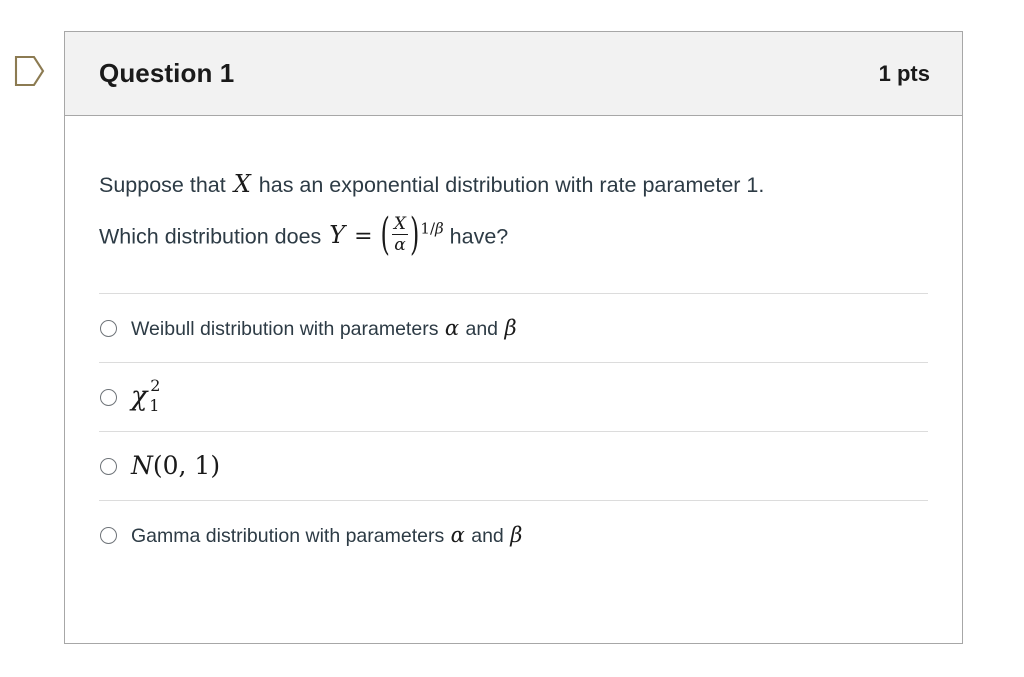 The image size is (1024, 677). Describe the element at coordinates (242, 184) in the screenshot. I see `prompt-variable-x: X` at that location.